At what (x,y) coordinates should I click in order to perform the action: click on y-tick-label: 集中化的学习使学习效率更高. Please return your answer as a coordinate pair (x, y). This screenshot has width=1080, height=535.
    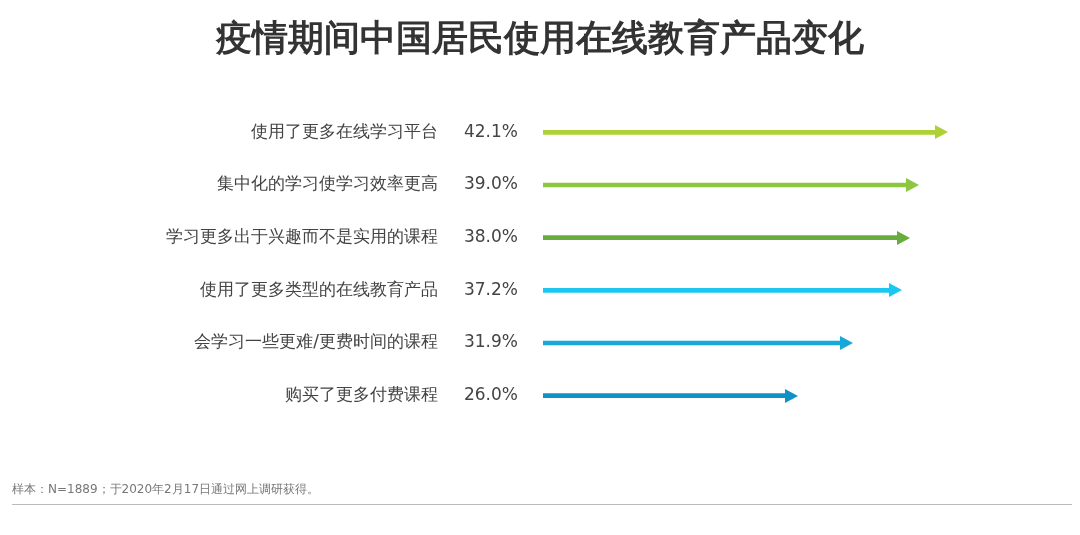
    Looking at the image, I should click on (327, 183).